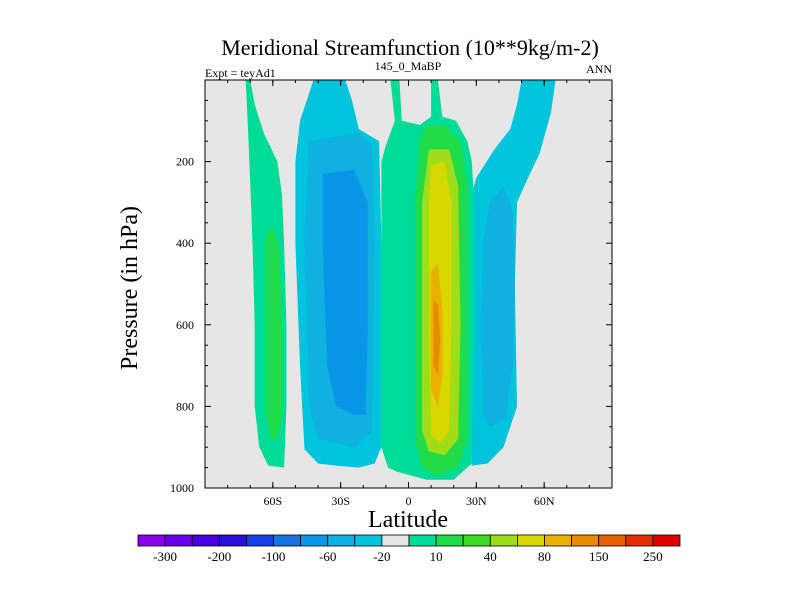 The width and height of the screenshot is (800, 600). I want to click on colorbar-label: -100, so click(274, 556).